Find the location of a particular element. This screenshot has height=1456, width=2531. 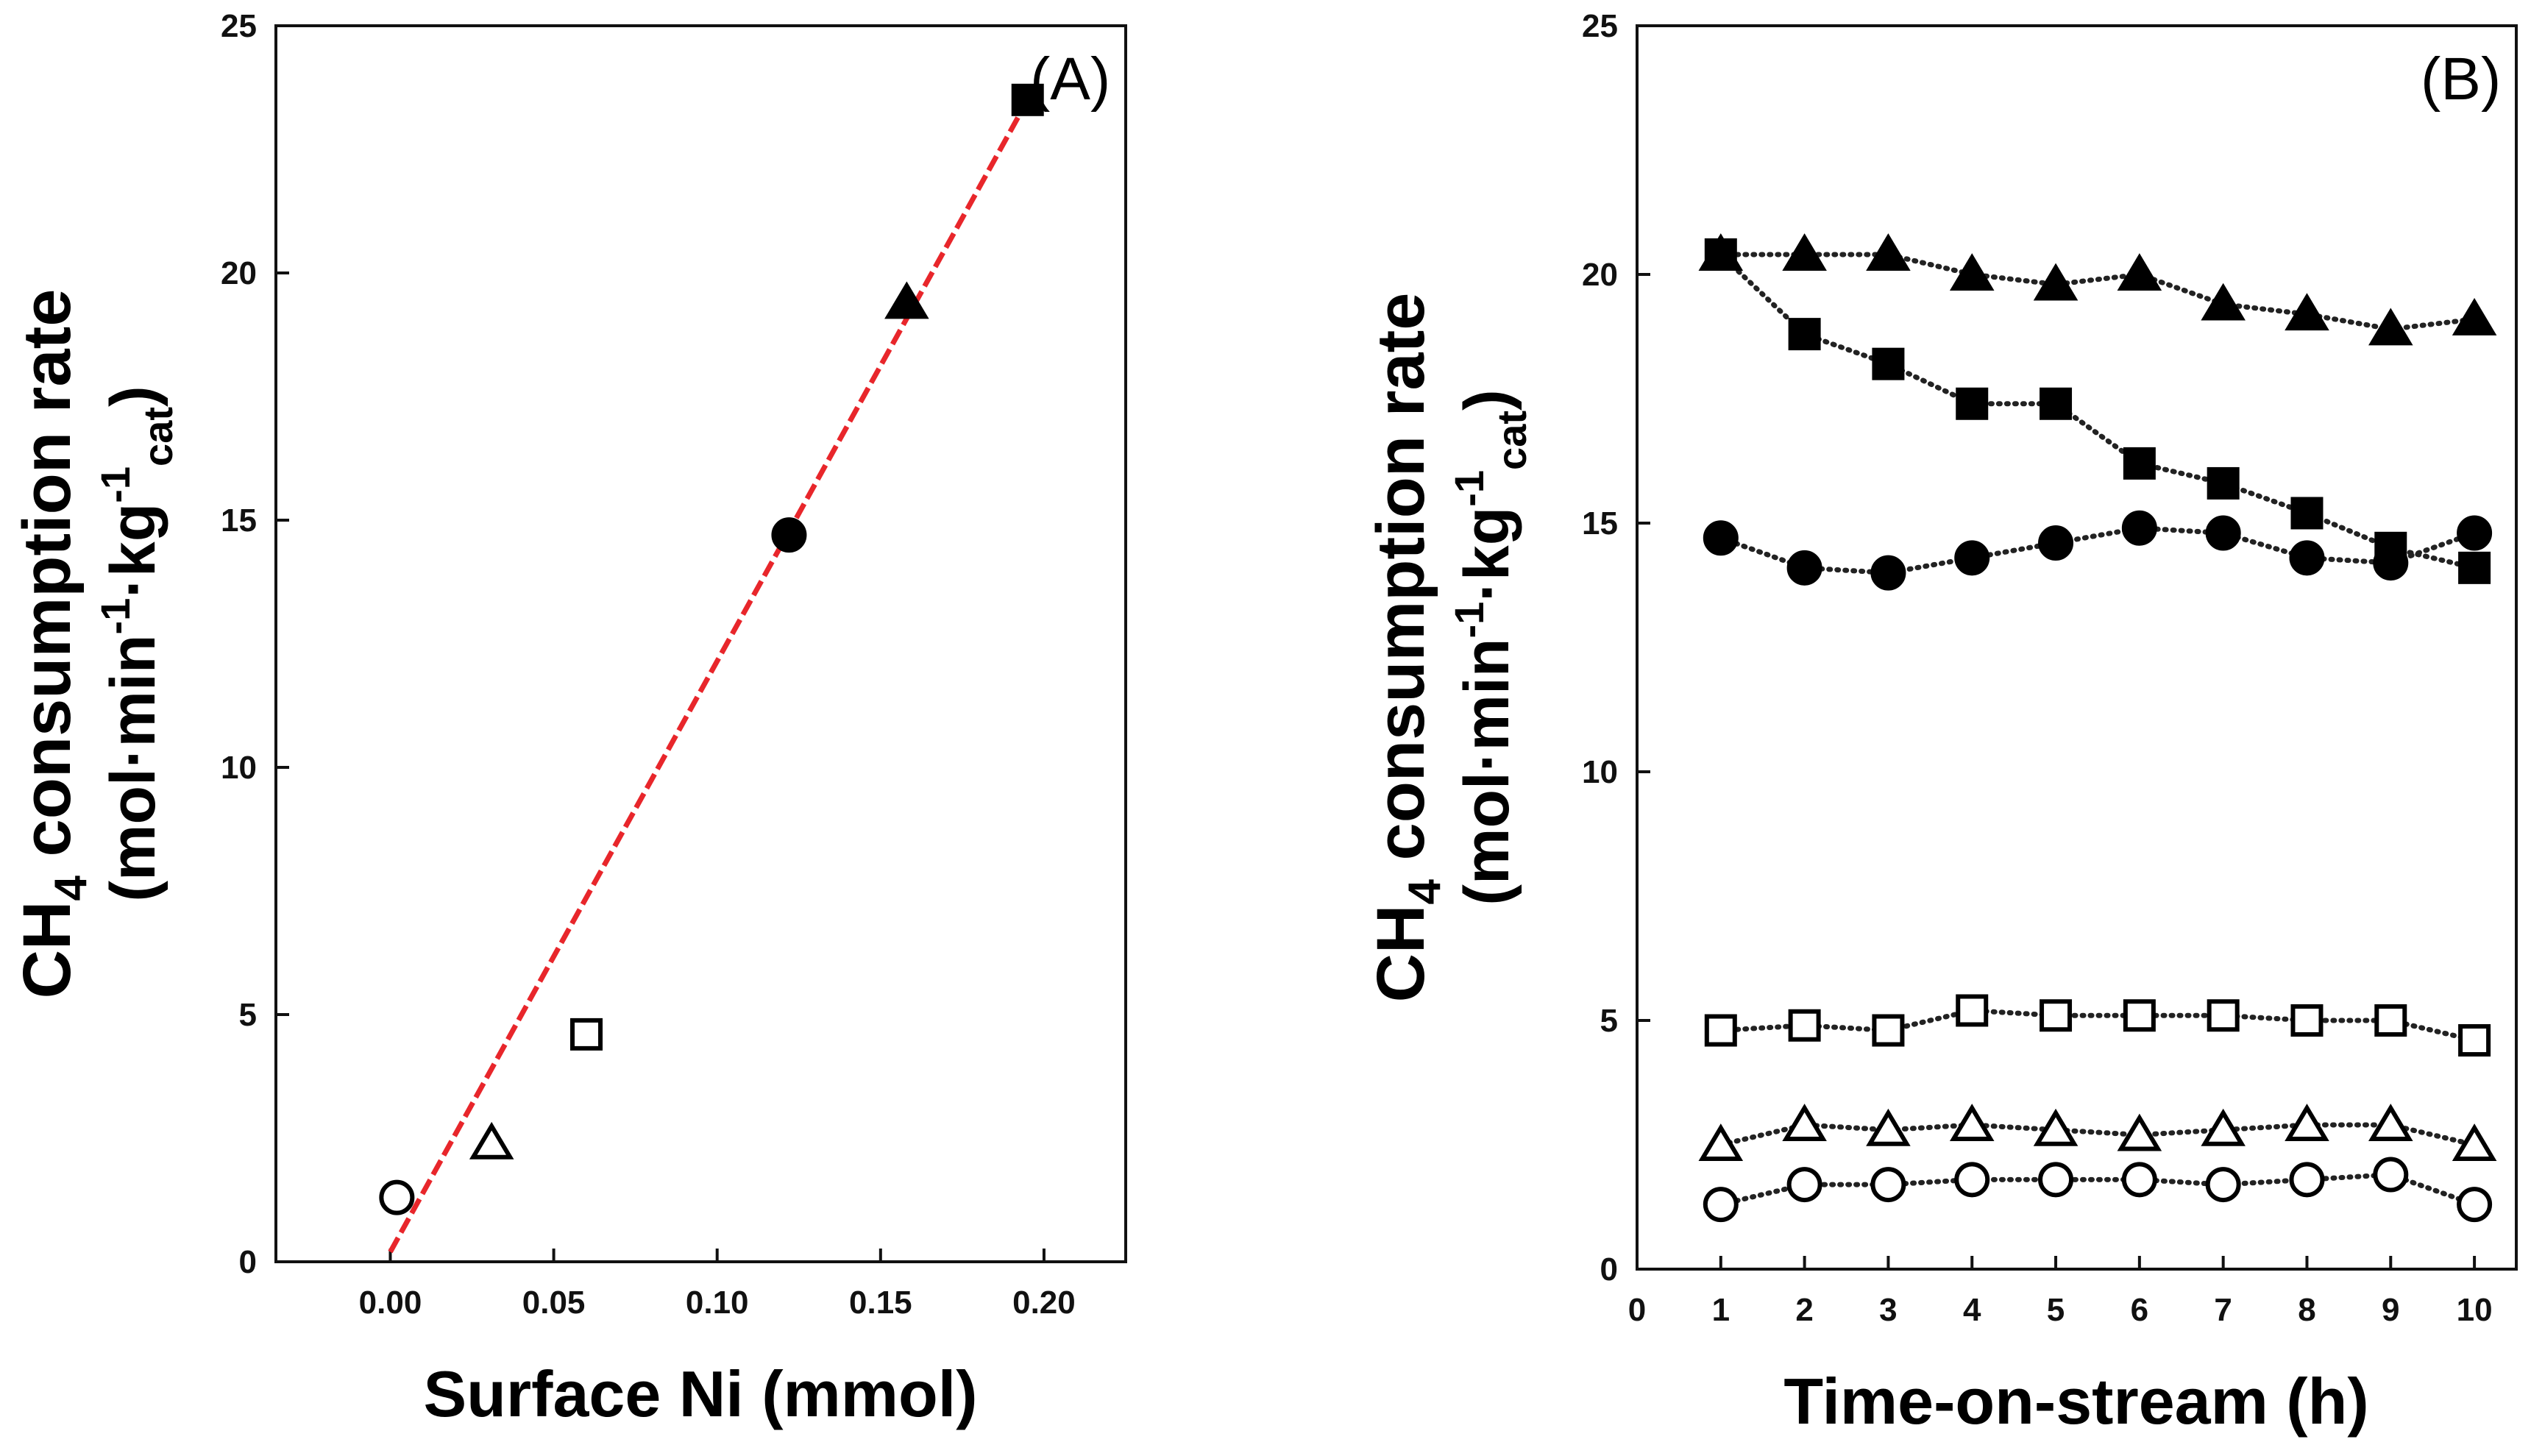

x-axis-title: Time-on-stream (h) is located at coordinates (2075, 1401).